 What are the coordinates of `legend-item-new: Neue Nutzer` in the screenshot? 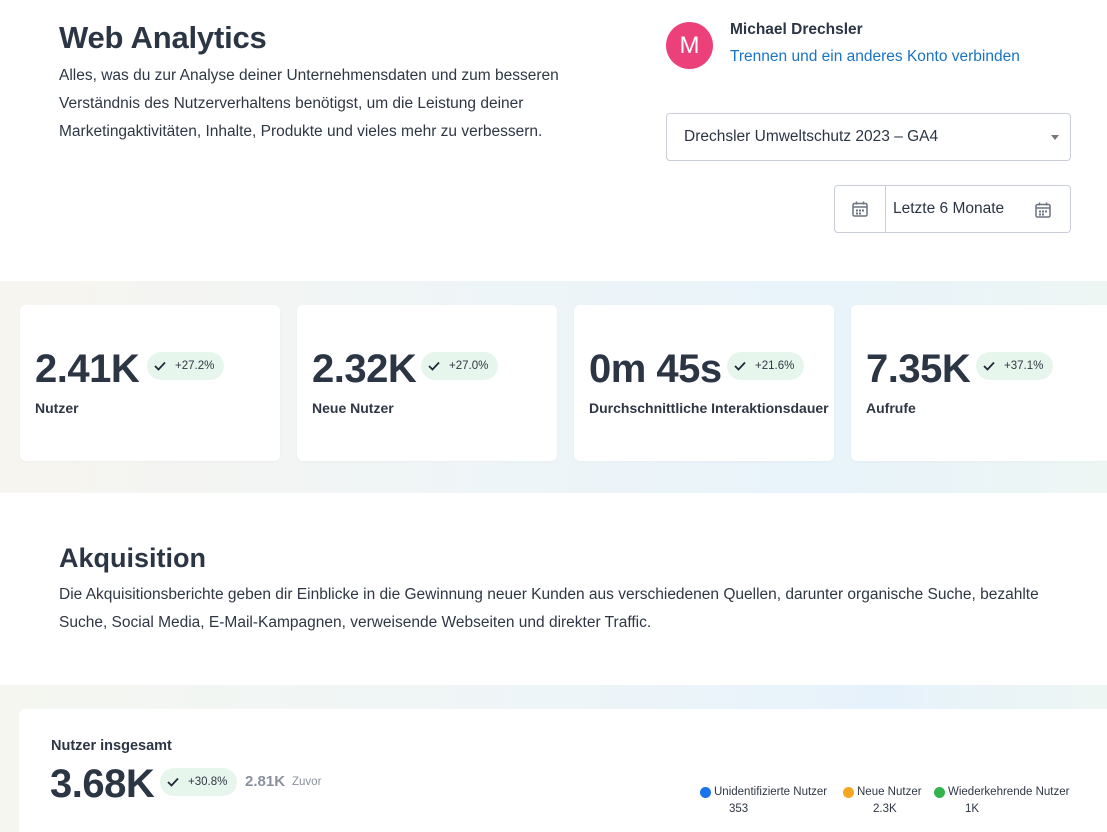 It's located at (882, 792).